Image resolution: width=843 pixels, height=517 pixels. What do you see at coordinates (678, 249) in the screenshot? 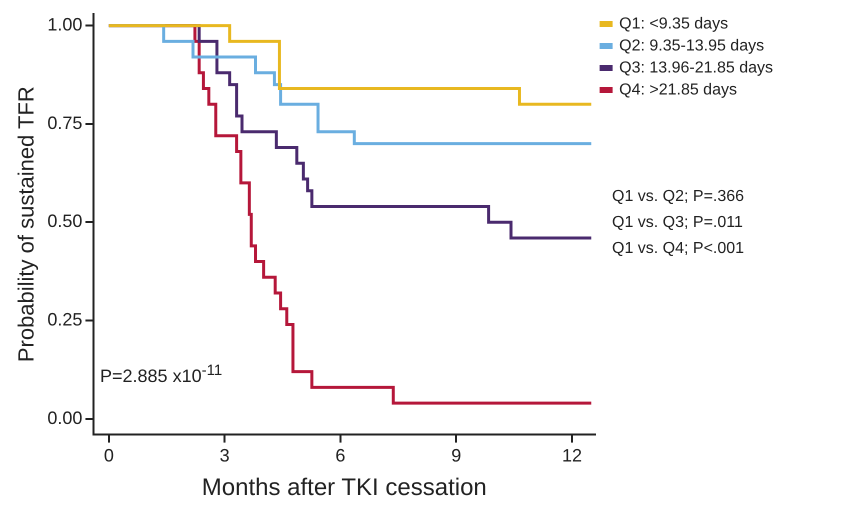
I see `text: Q1 vs. Q4; P<.001` at bounding box center [678, 249].